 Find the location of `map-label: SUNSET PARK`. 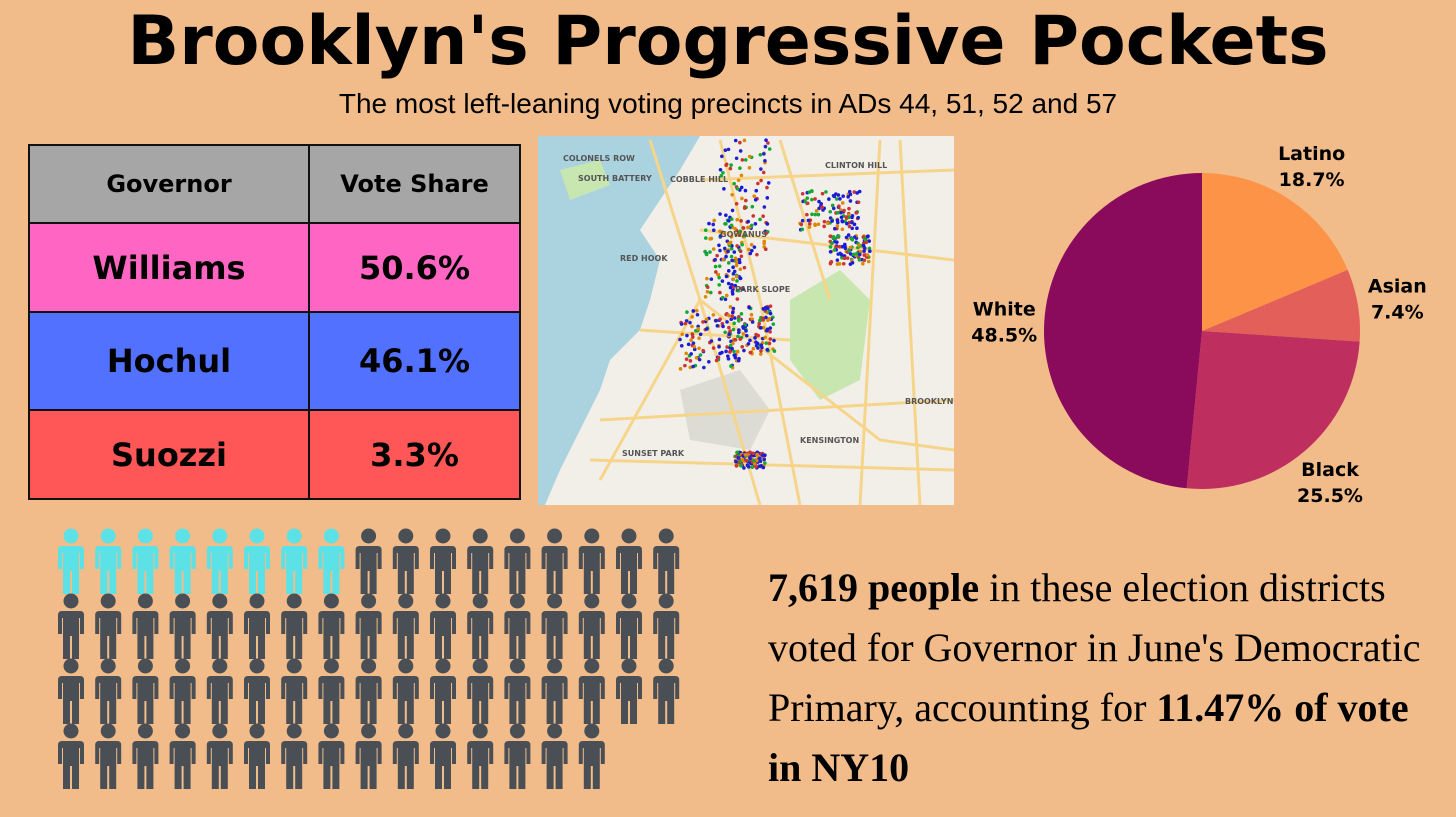

map-label: SUNSET PARK is located at coordinates (653, 453).